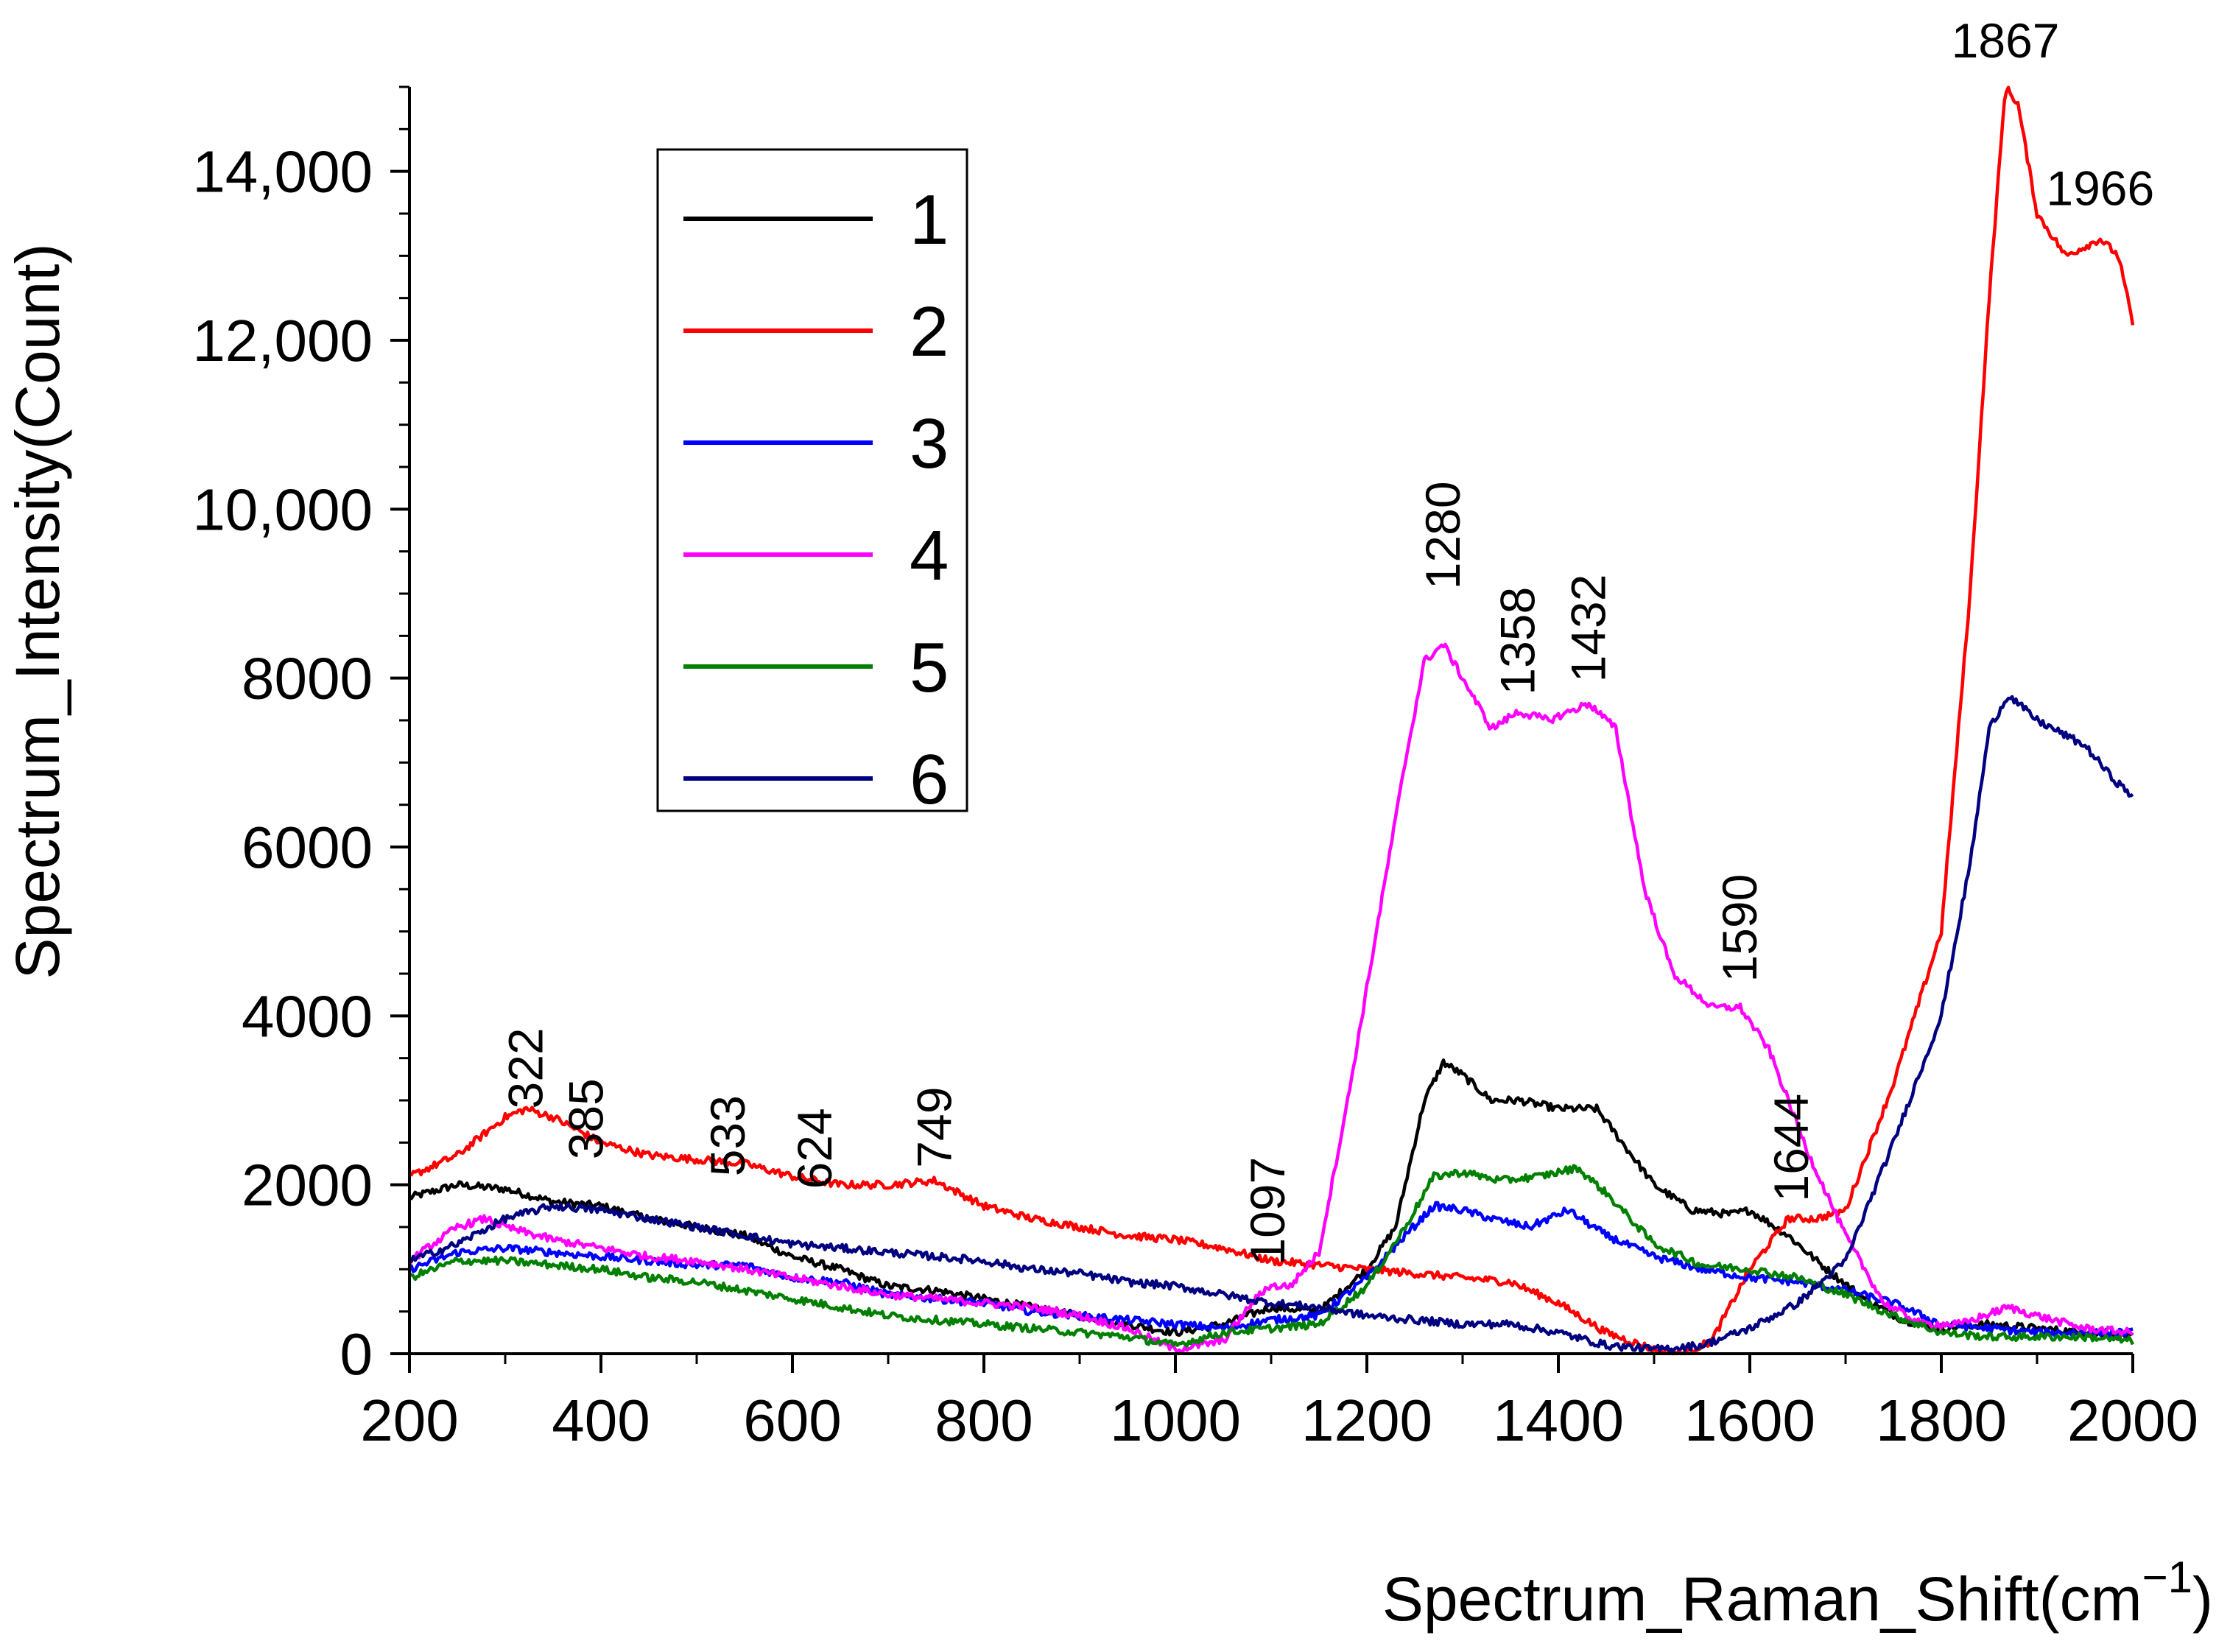 Image resolution: width=2230 pixels, height=1652 pixels. What do you see at coordinates (307, 847) in the screenshot?
I see `y-tick-label-6000: 6000` at bounding box center [307, 847].